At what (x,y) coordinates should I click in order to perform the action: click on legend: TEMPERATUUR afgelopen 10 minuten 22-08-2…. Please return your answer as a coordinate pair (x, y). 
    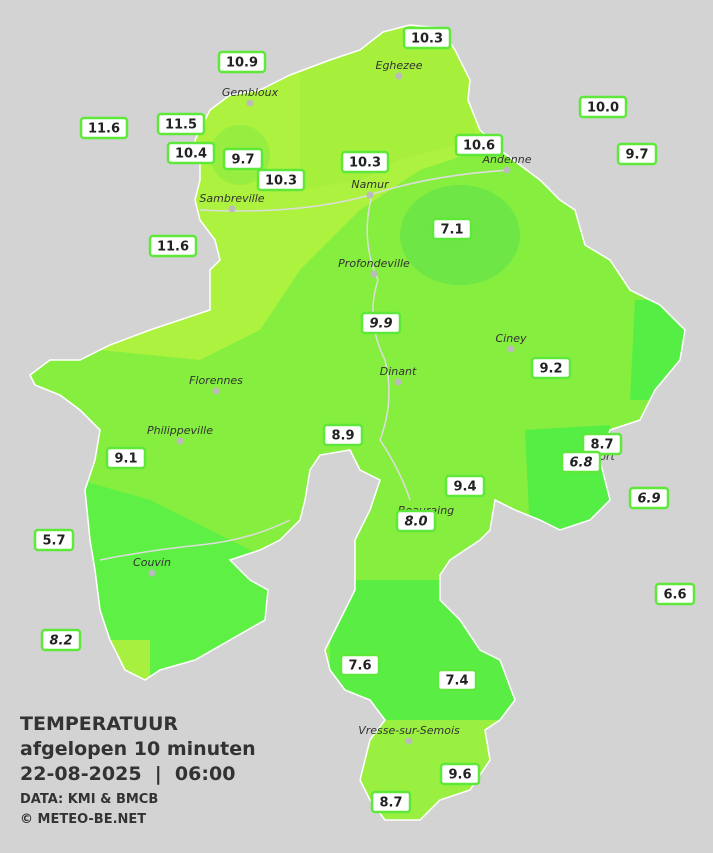
    Looking at the image, I should click on (138, 770).